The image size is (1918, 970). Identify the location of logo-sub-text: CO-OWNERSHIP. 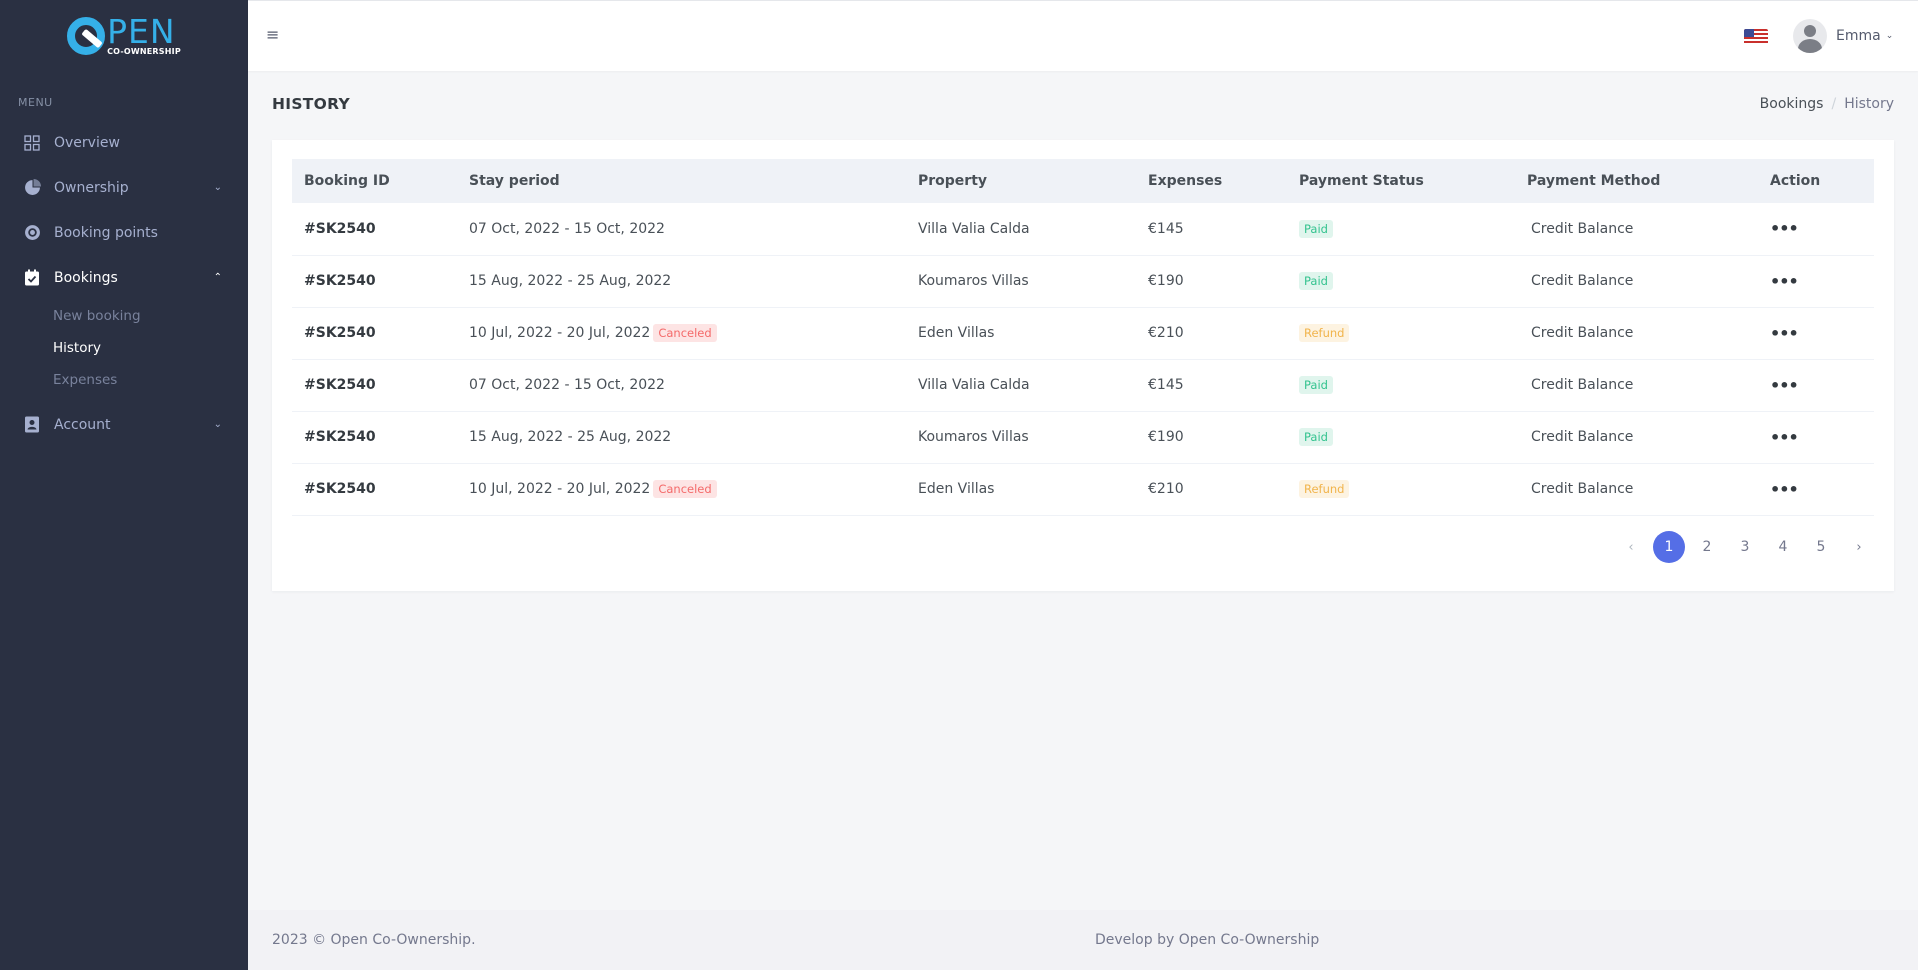
(144, 51).